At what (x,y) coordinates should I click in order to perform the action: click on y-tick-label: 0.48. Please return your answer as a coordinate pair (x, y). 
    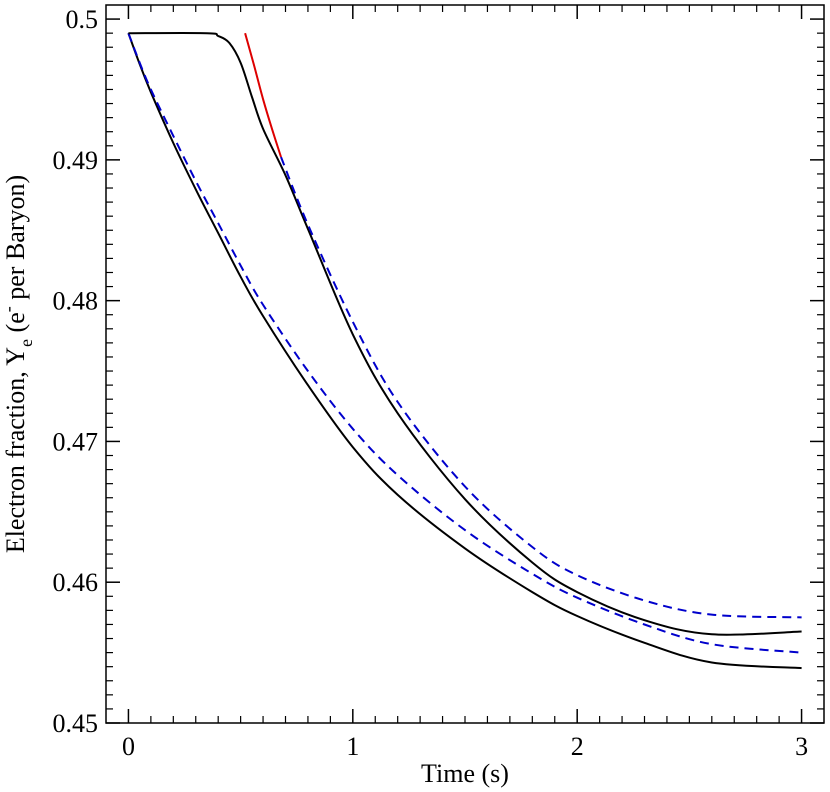
    Looking at the image, I should click on (76, 301).